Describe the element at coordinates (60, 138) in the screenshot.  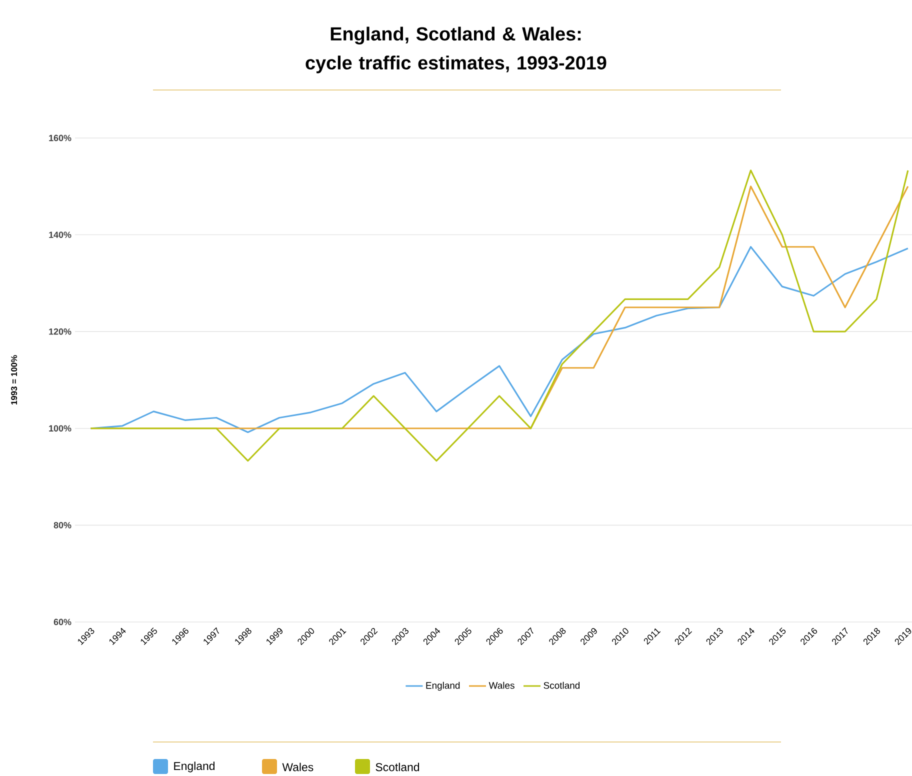
I see `y-tick-label: 160%` at that location.